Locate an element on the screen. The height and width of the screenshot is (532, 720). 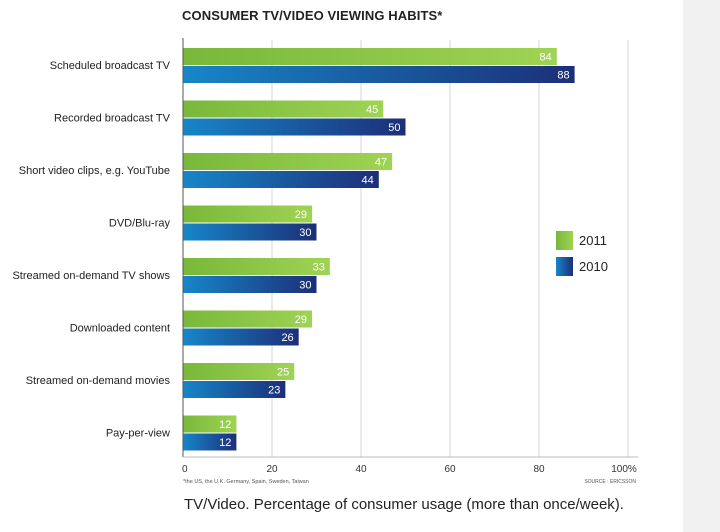
category-label: Recorded broadcast TV is located at coordinates (112, 119).